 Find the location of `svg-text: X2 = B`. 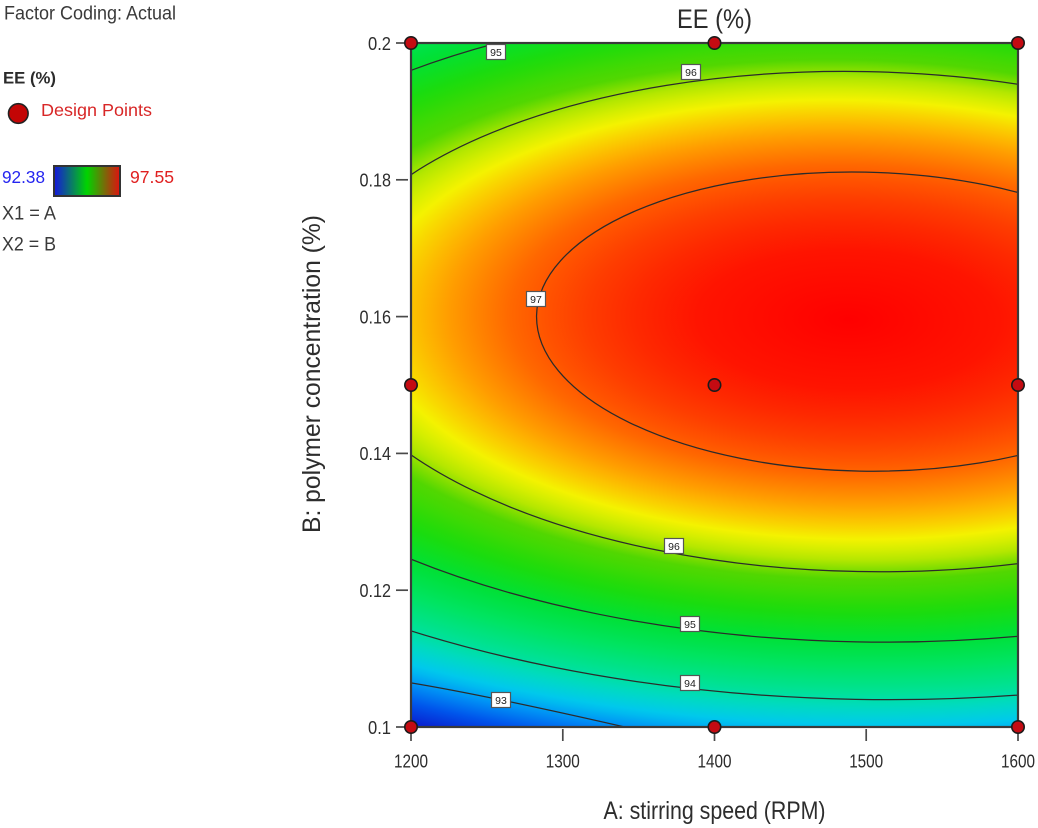

svg-text: X2 = B is located at coordinates (29, 245).